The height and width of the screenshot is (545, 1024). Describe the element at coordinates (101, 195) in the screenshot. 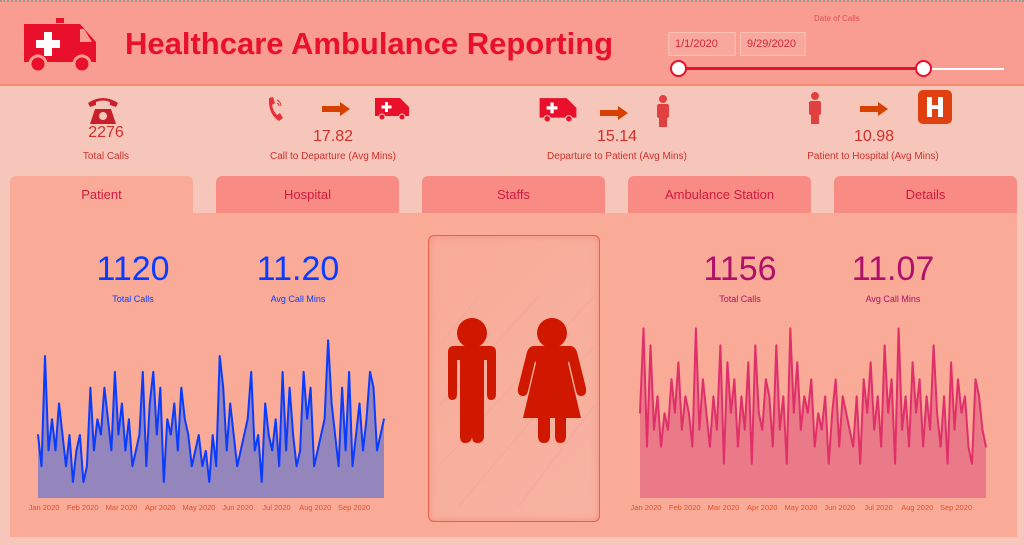

I see `tab-patient: Patient` at that location.